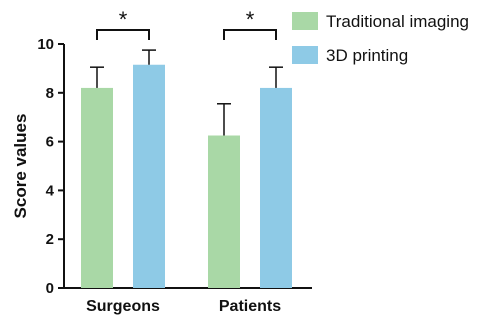 The width and height of the screenshot is (486, 321). I want to click on y-tick-label: 8, so click(50, 93).